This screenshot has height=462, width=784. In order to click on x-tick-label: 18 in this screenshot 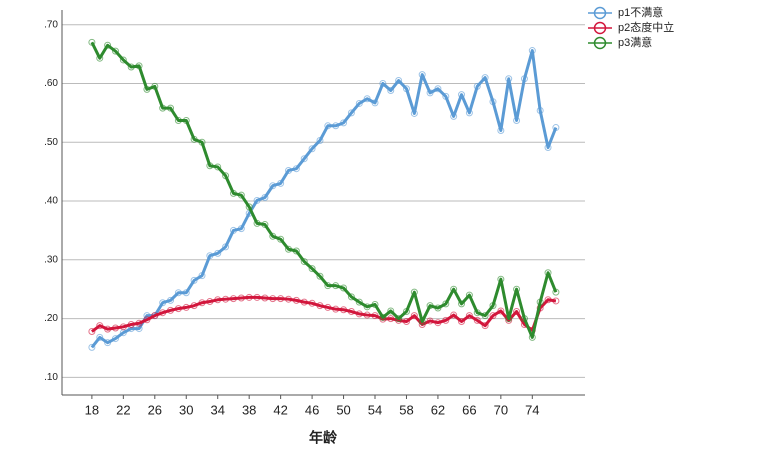, I will do `click(92, 409)`.